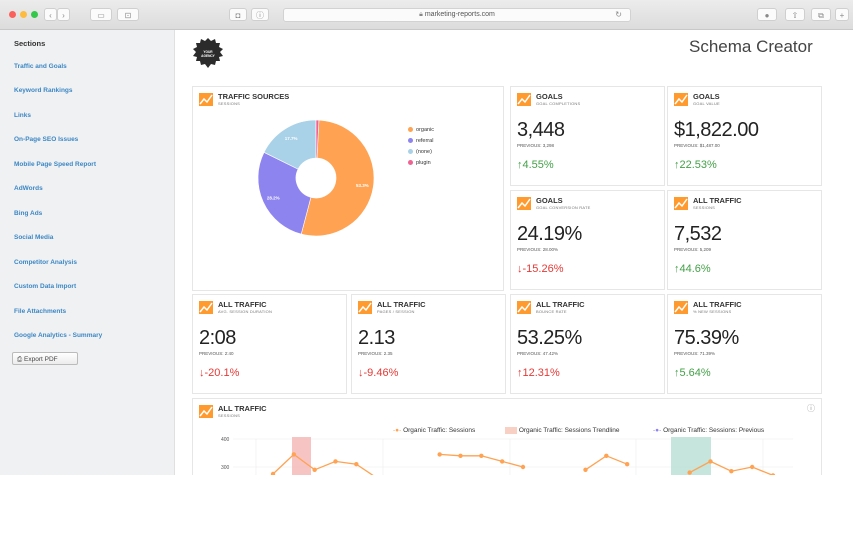  What do you see at coordinates (260, 14) in the screenshot?
I see `reader-button: ⓘ` at bounding box center [260, 14].